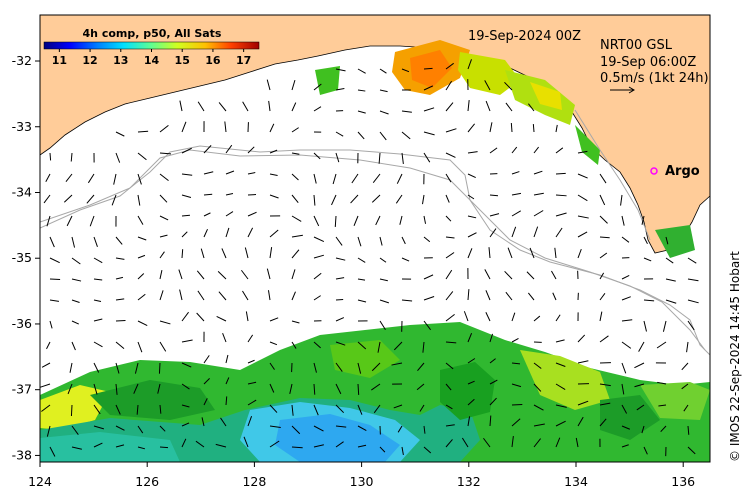 This screenshot has width=750, height=496. I want to click on colorbar, so click(151, 45).